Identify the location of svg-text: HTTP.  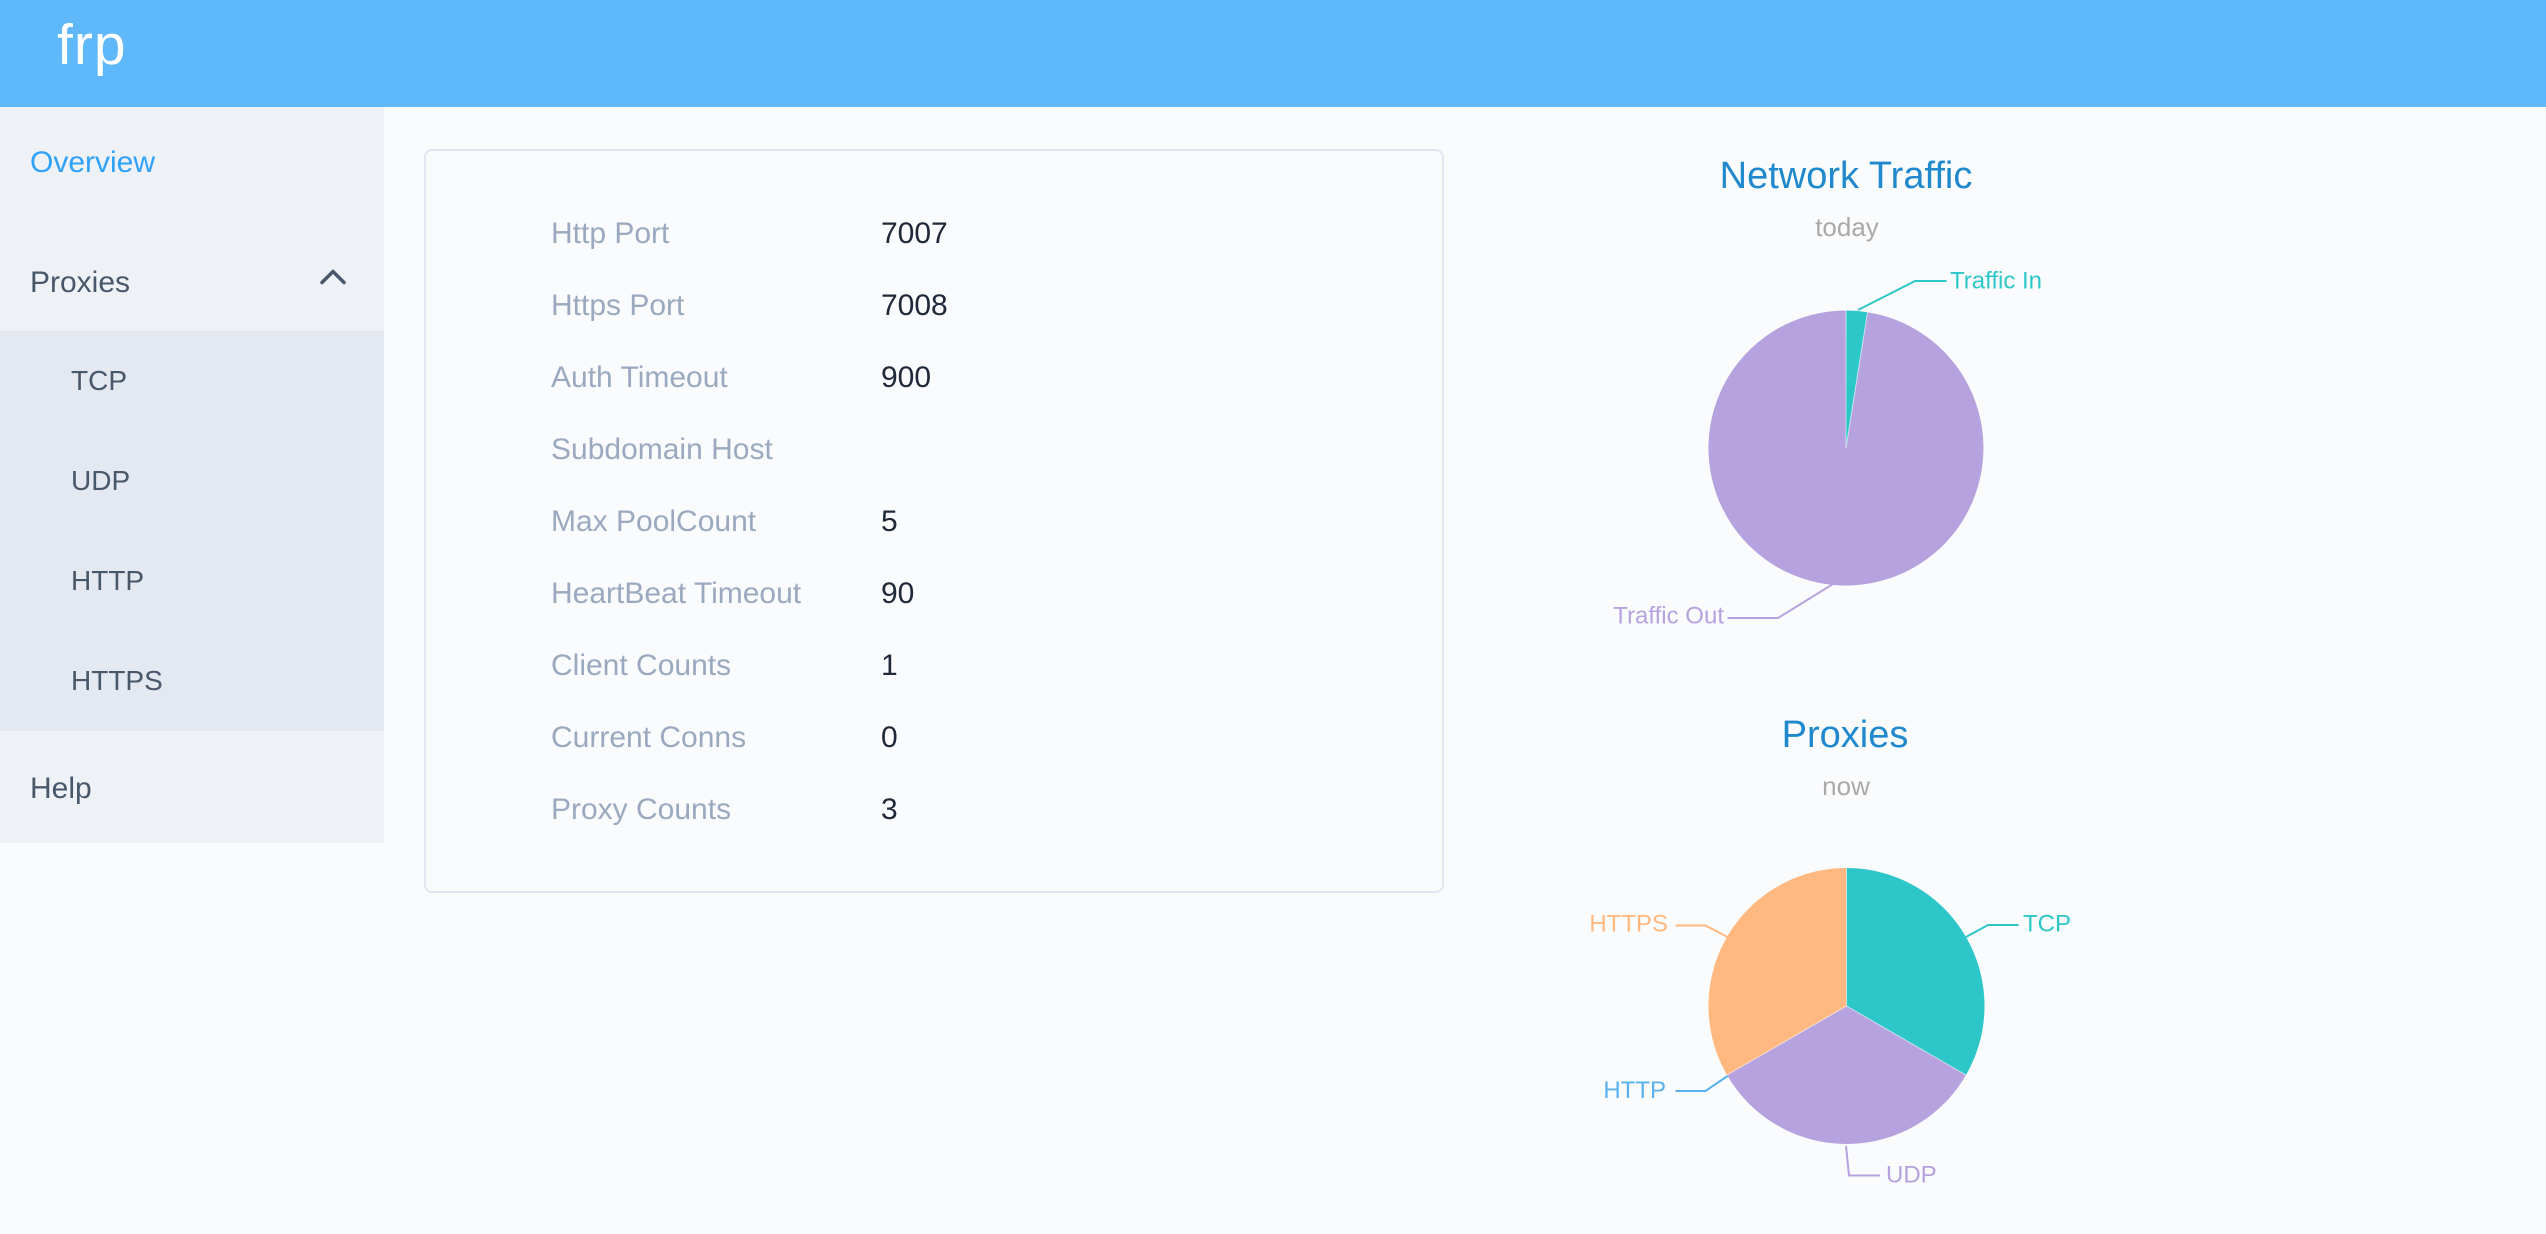
(1634, 1090).